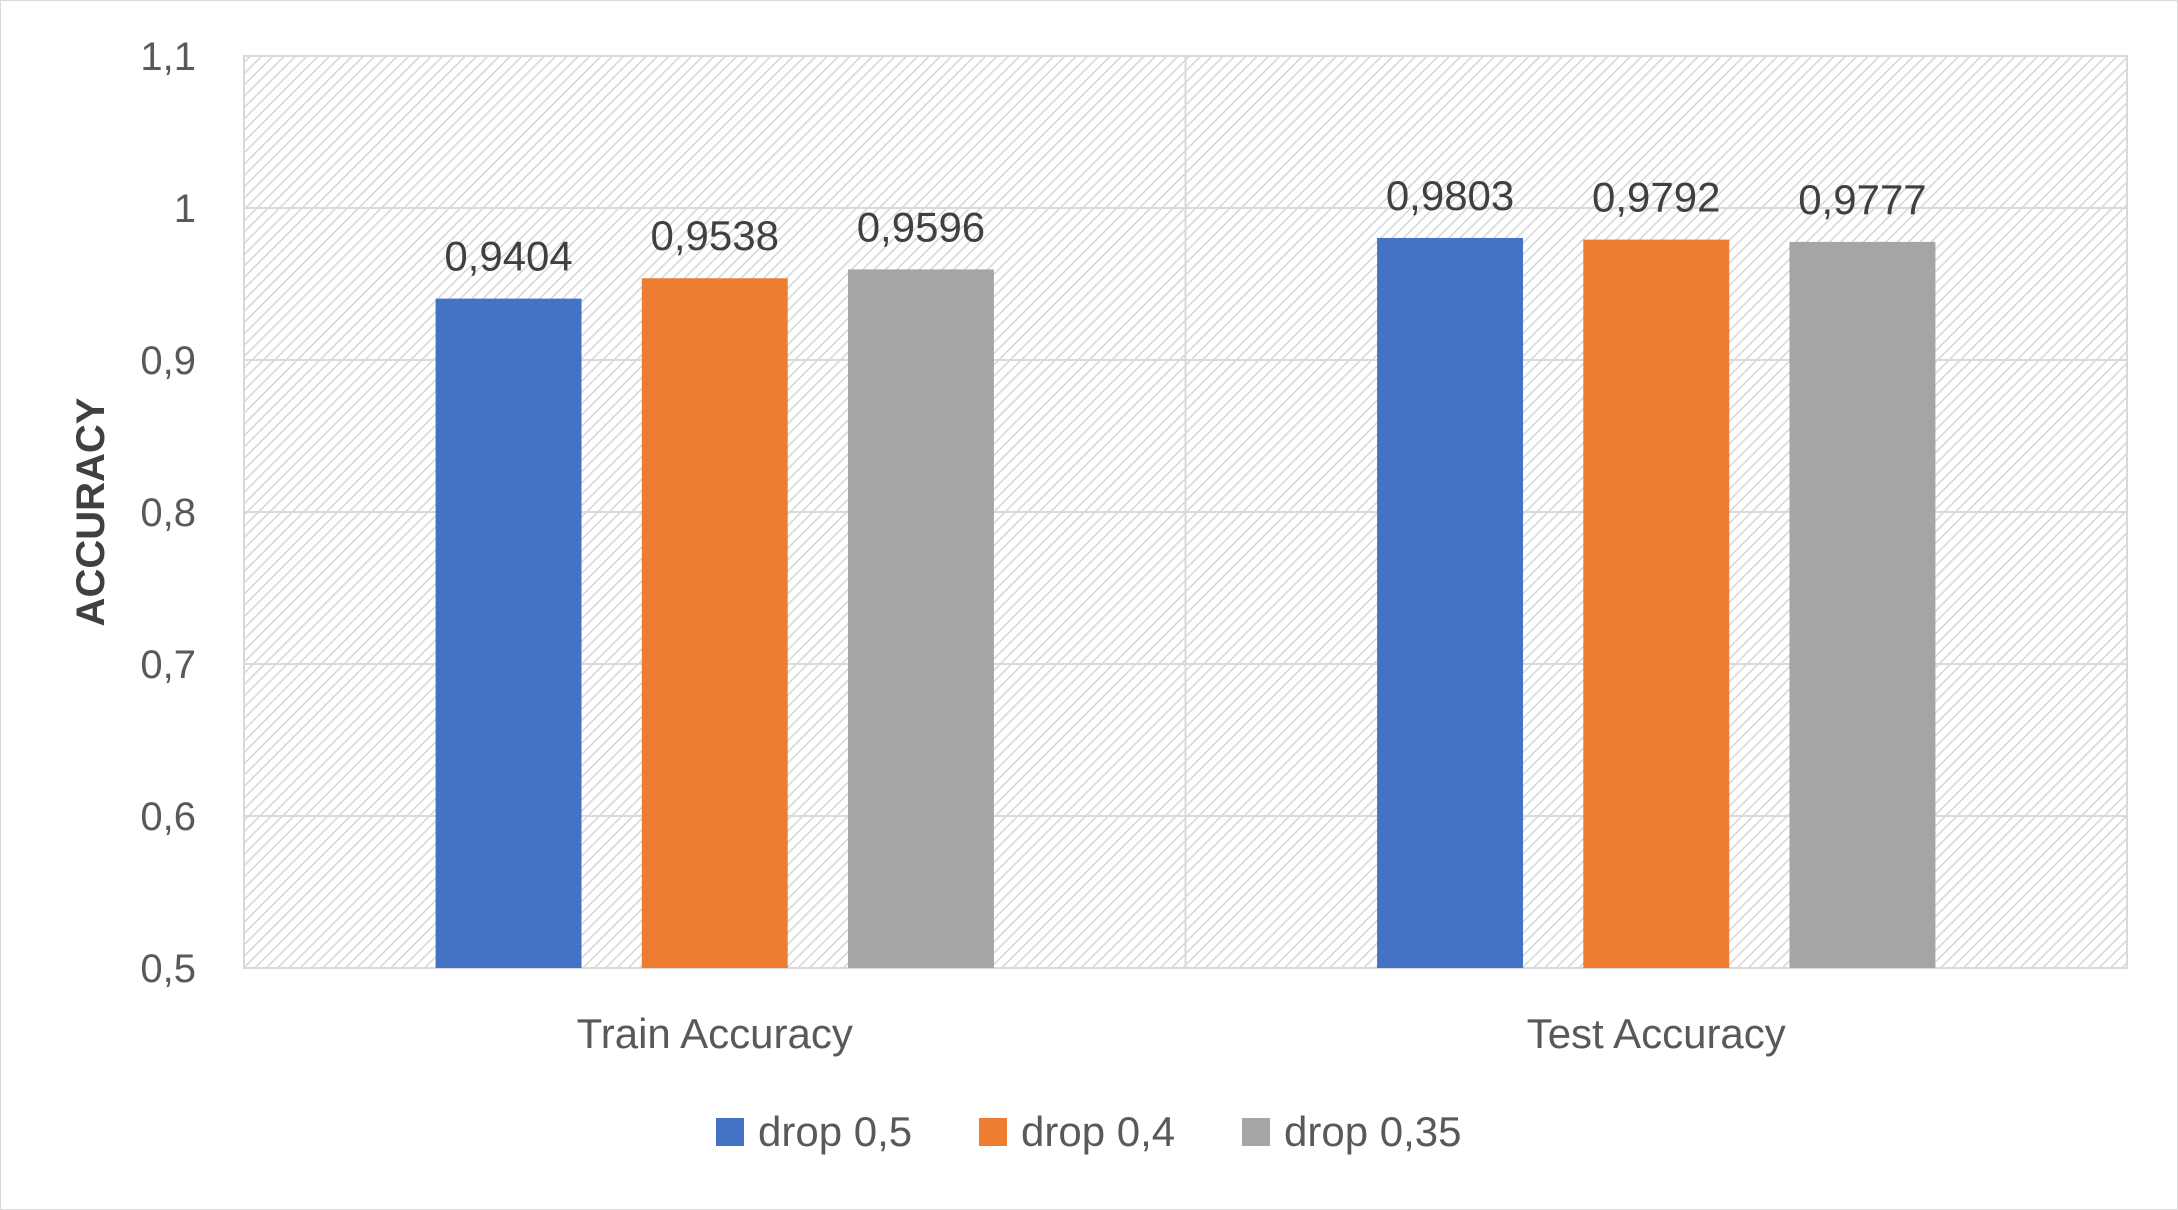 Image resolution: width=2178 pixels, height=1210 pixels. What do you see at coordinates (91, 511) in the screenshot?
I see `y-axis-label: ACCURACY` at bounding box center [91, 511].